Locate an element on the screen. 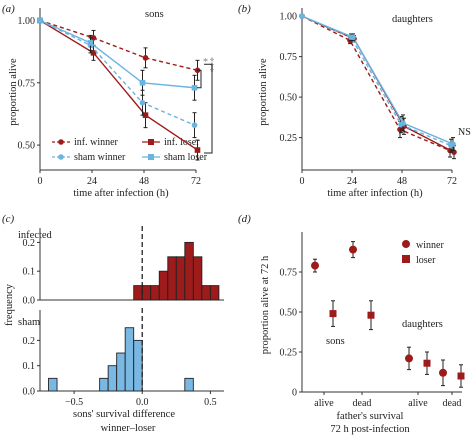 This screenshot has width=474, height=443. legend-marker-inf-loser is located at coordinates (151, 142).